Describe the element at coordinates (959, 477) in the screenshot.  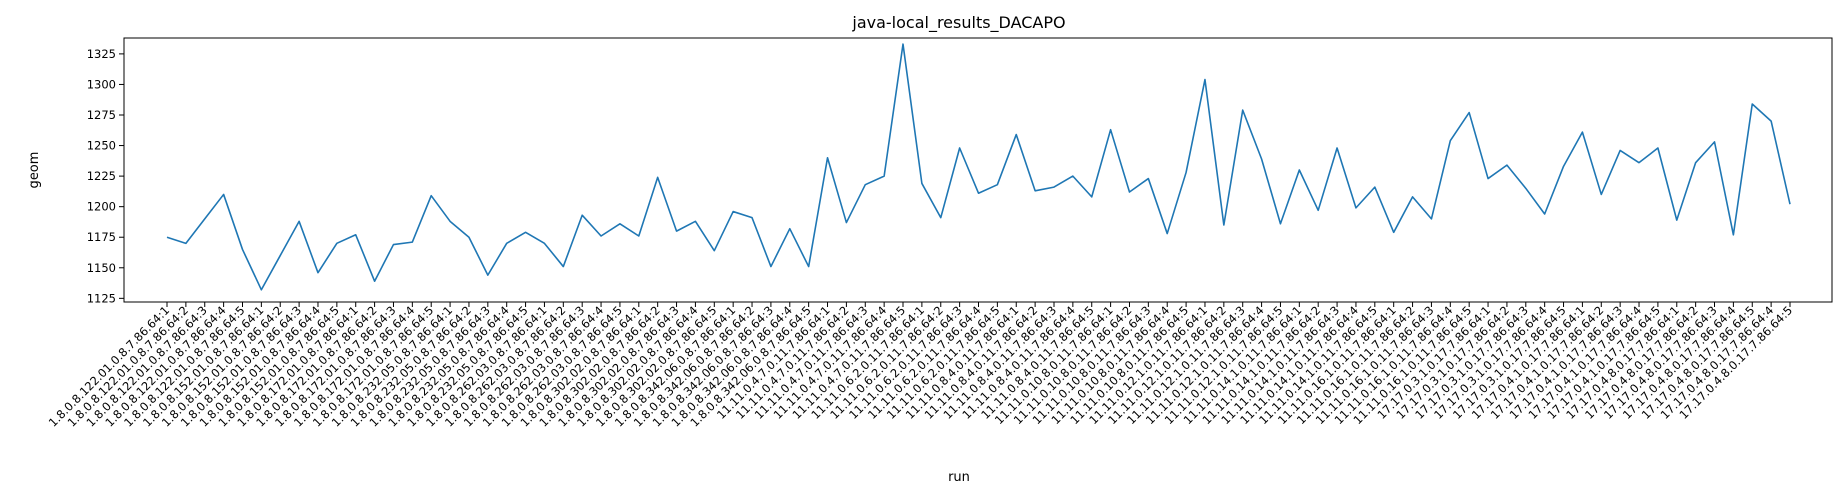
I see `x-axis-label: run` at that location.